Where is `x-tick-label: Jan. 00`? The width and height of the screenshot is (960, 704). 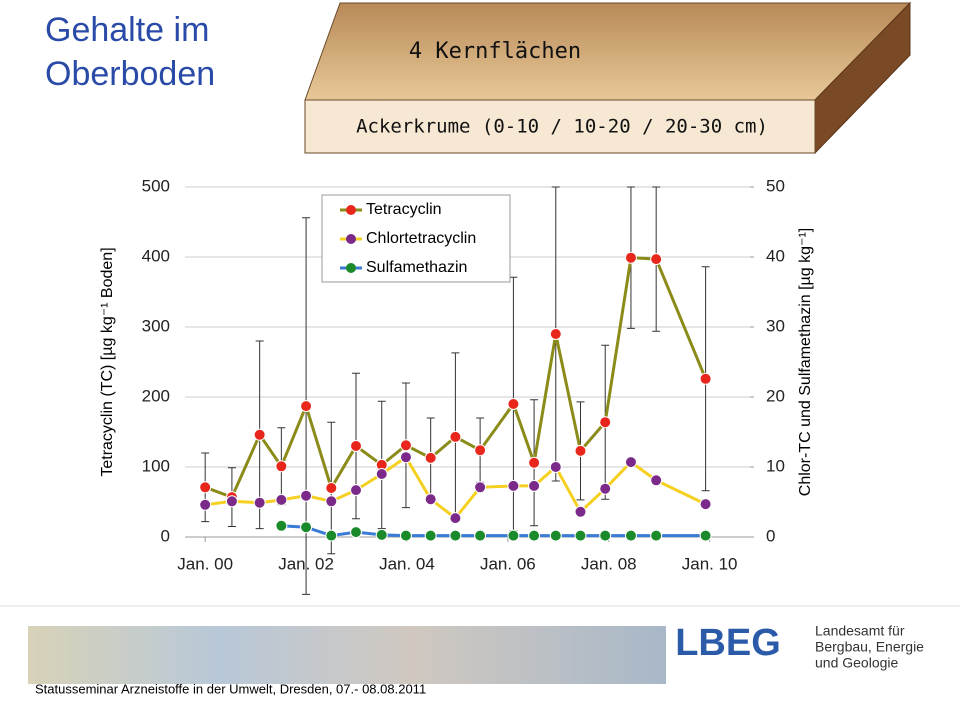
x-tick-label: Jan. 00 is located at coordinates (205, 563).